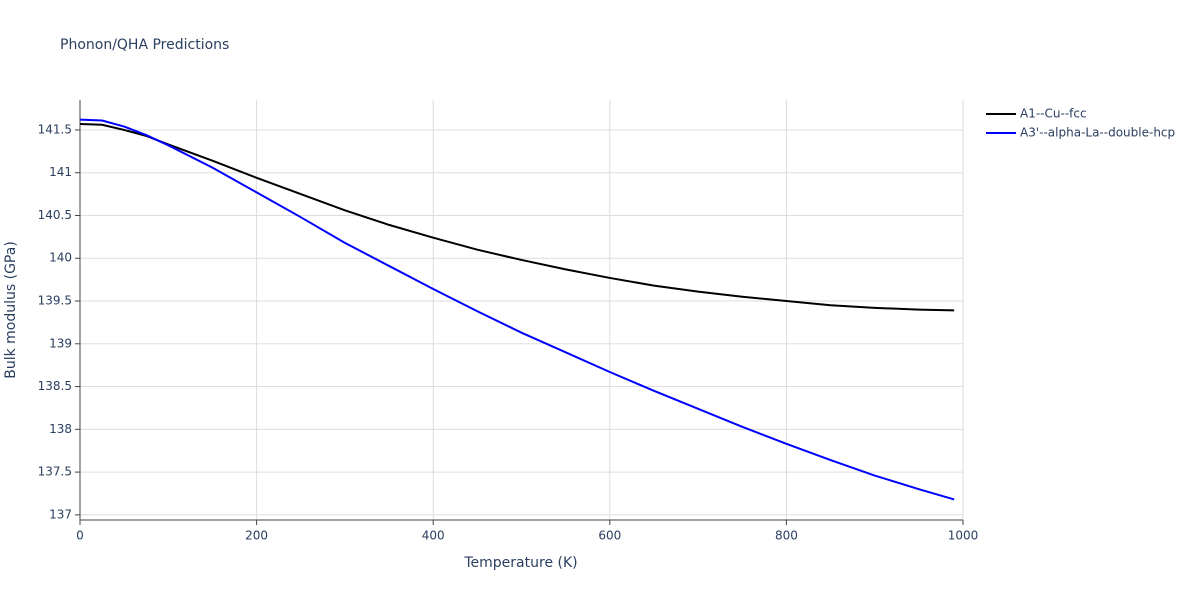  What do you see at coordinates (786, 536) in the screenshot?
I see `x-tick-label: 800` at bounding box center [786, 536].